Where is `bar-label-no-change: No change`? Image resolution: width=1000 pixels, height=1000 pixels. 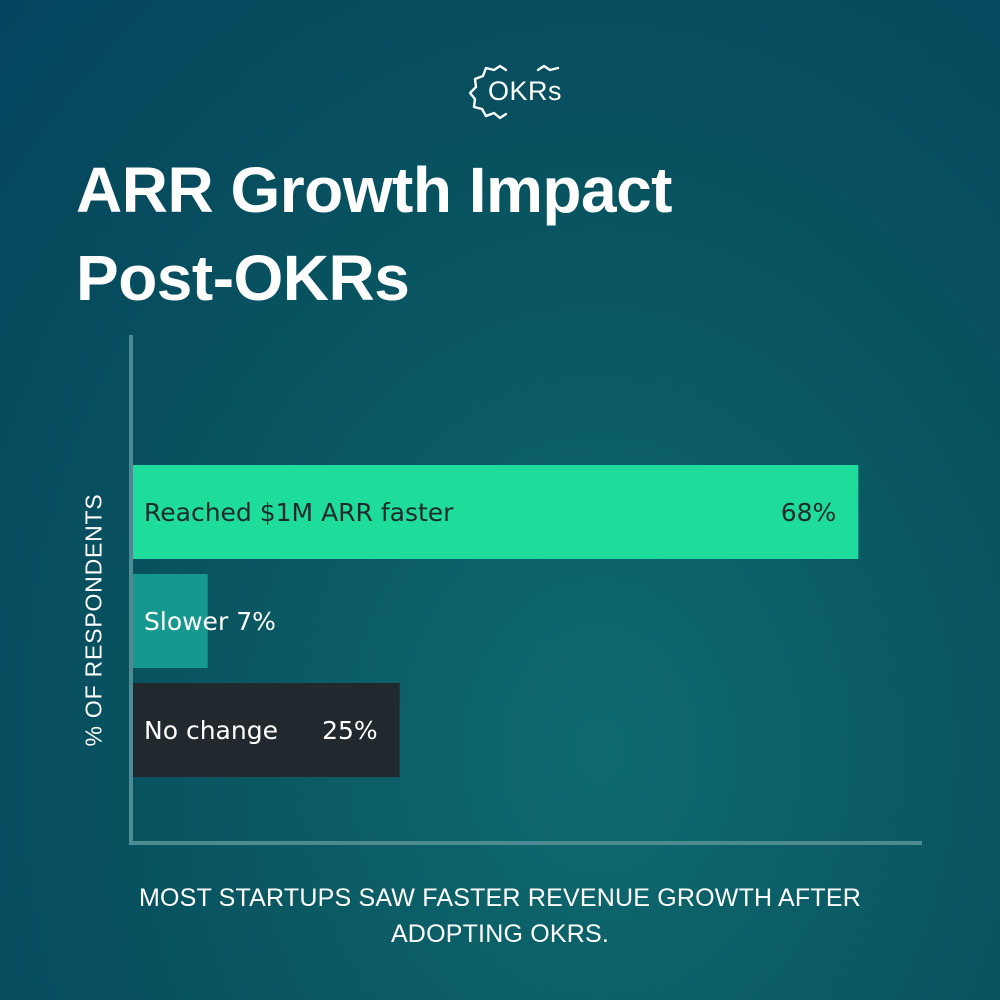 bar-label-no-change: No change is located at coordinates (211, 730).